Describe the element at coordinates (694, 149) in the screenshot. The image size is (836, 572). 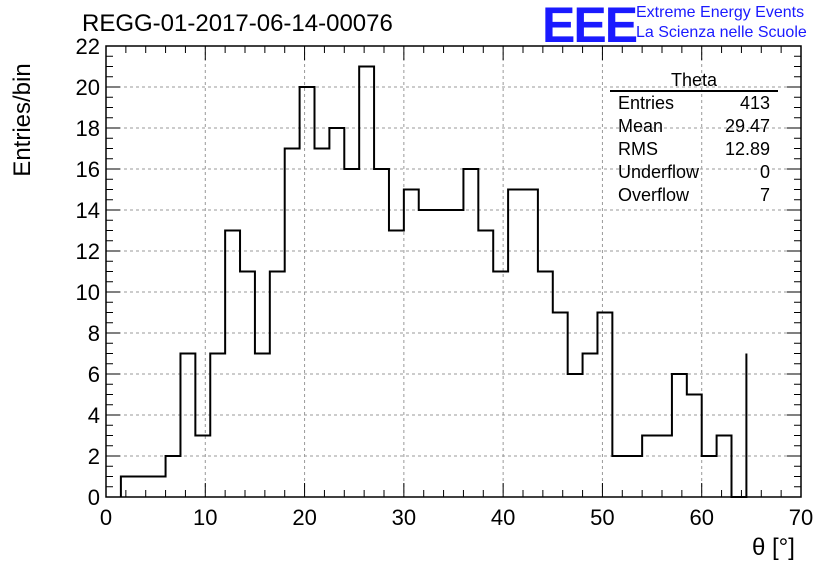
I see `stat-row-rms: RMS 12.89` at that location.